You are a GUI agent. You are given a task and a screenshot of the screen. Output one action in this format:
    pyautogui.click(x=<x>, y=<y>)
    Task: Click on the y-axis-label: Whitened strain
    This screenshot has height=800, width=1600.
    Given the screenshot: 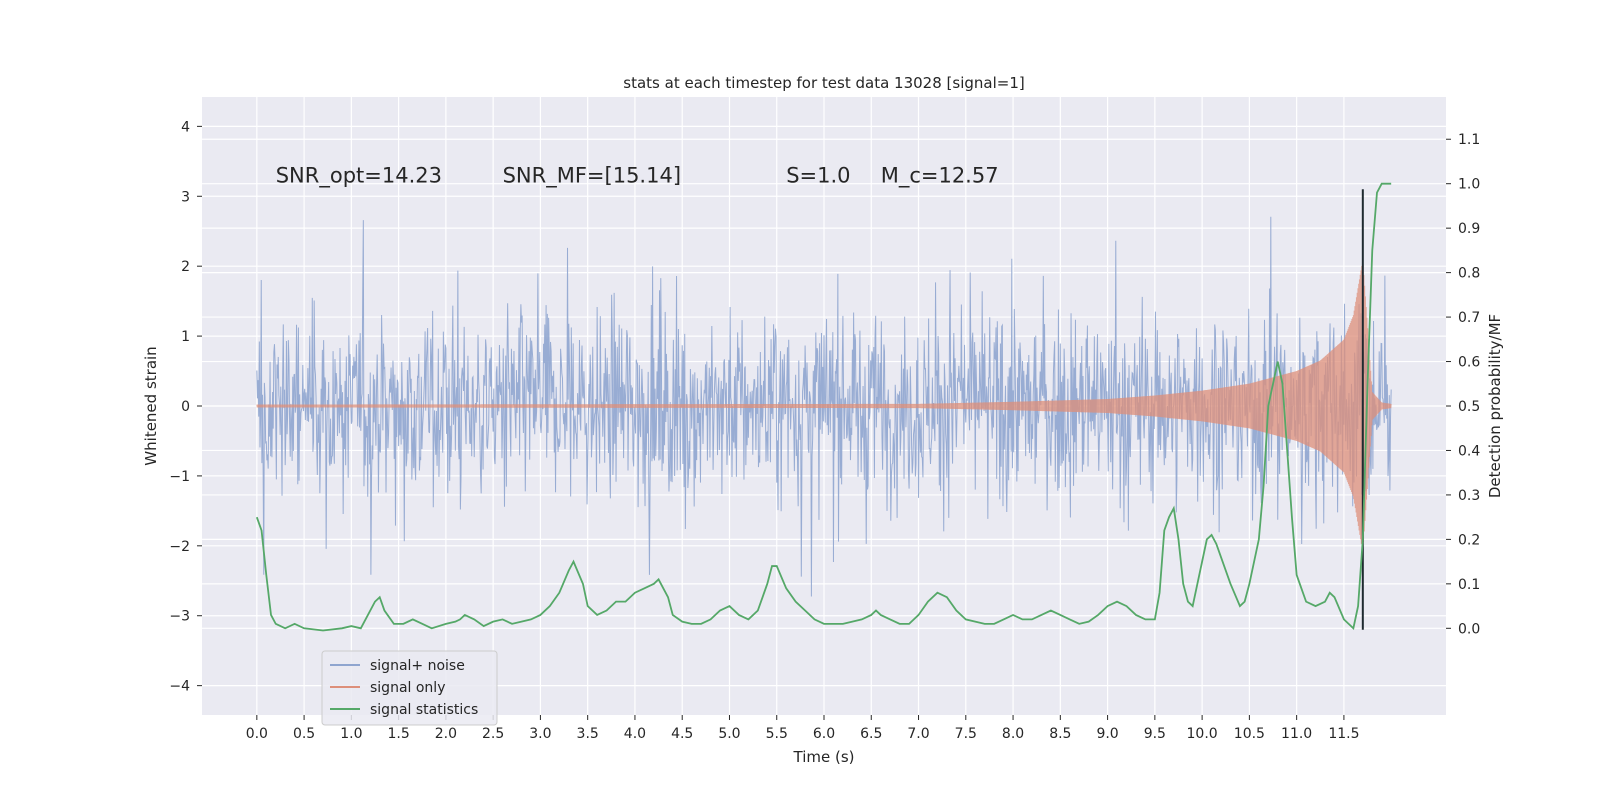 What is the action you would take?
    pyautogui.click(x=151, y=405)
    